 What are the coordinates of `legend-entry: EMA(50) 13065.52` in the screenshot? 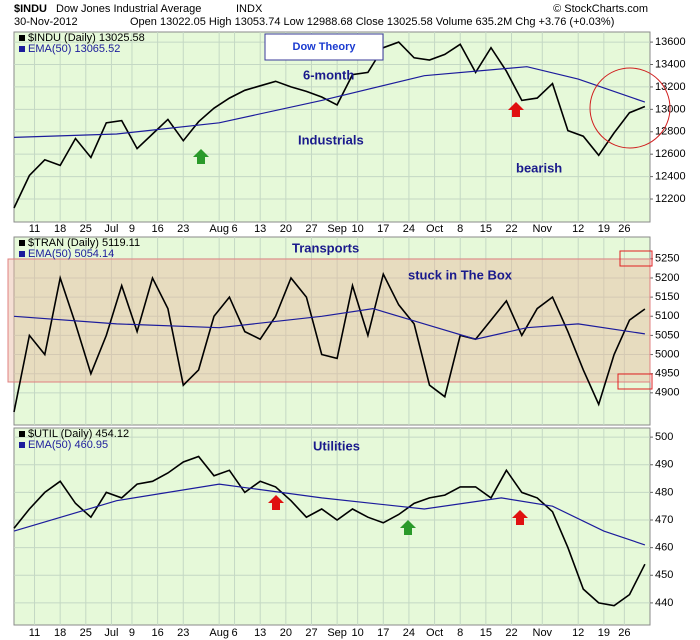 It's located at (74, 49).